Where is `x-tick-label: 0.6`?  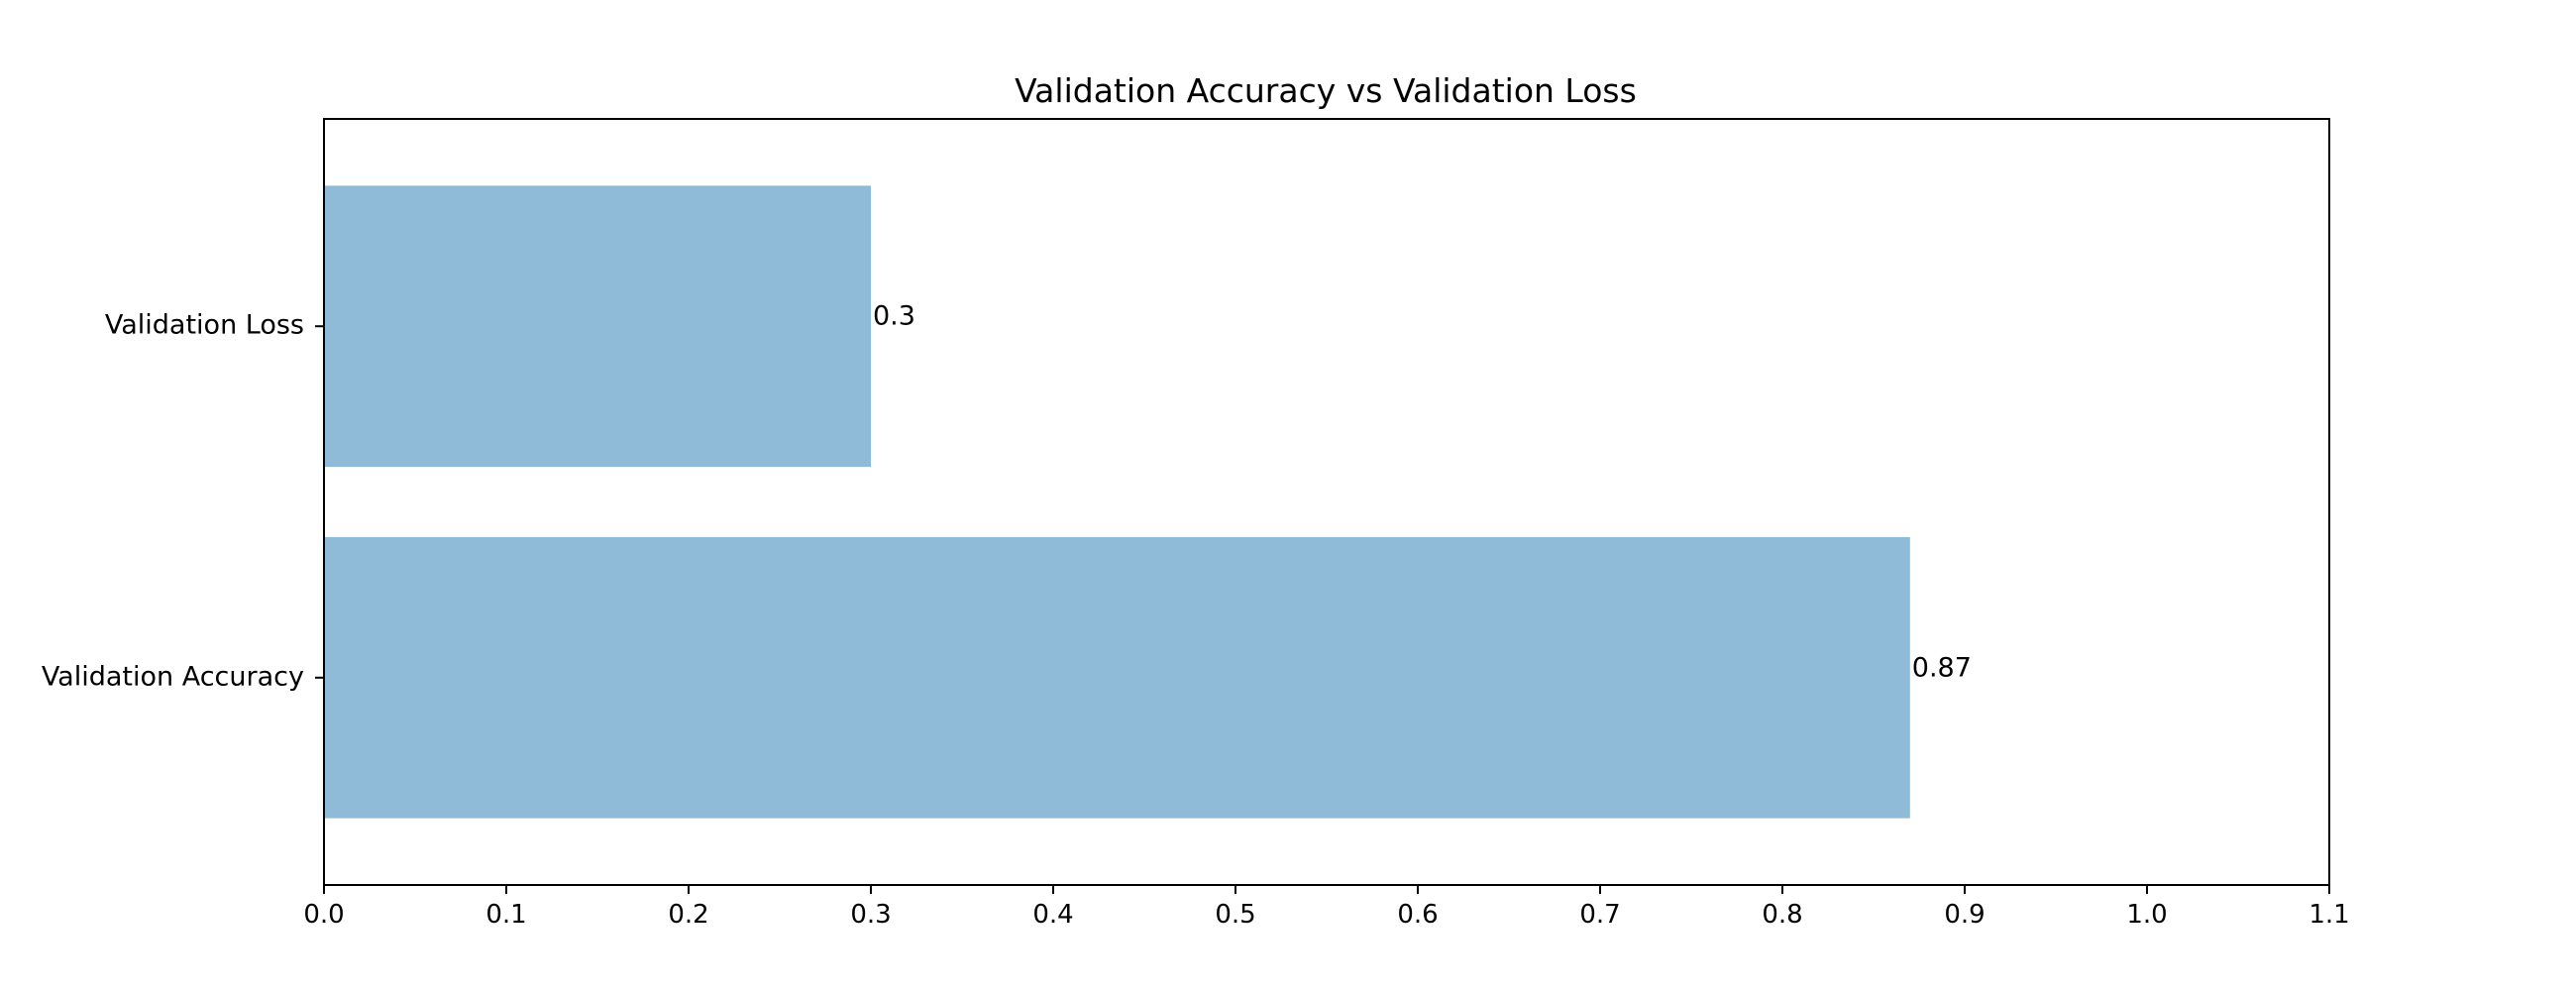 x-tick-label: 0.6 is located at coordinates (1417, 915).